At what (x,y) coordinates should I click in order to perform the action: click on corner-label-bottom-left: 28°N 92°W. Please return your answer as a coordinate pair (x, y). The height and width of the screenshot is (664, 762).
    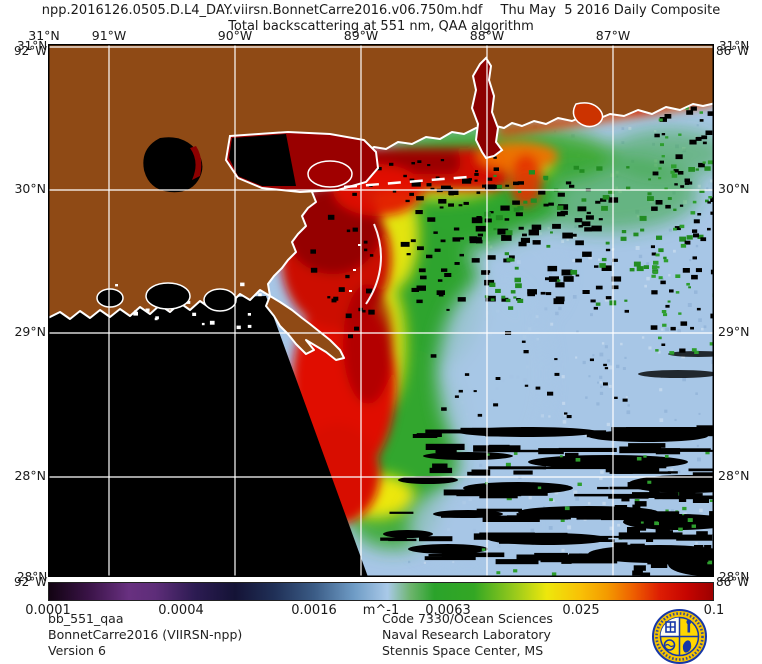
    Looking at the image, I should click on (31, 579).